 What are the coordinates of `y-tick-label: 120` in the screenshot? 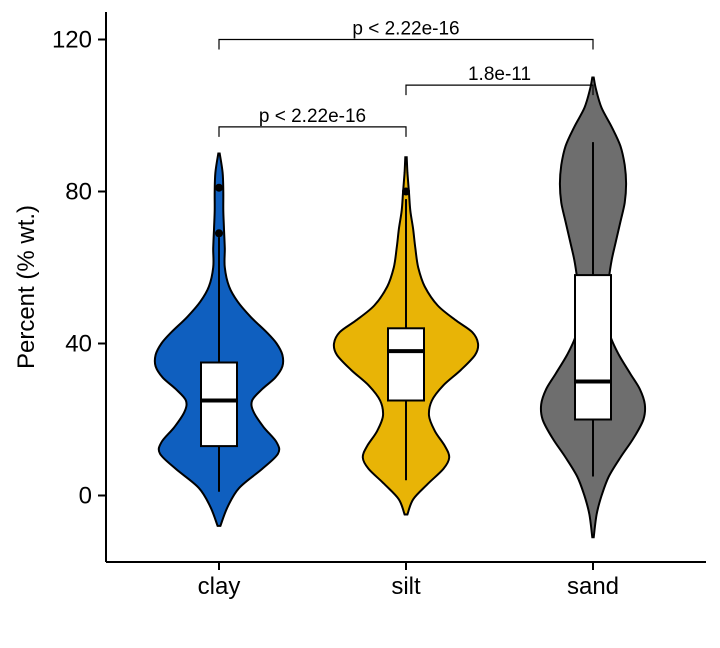 It's located at (72, 40).